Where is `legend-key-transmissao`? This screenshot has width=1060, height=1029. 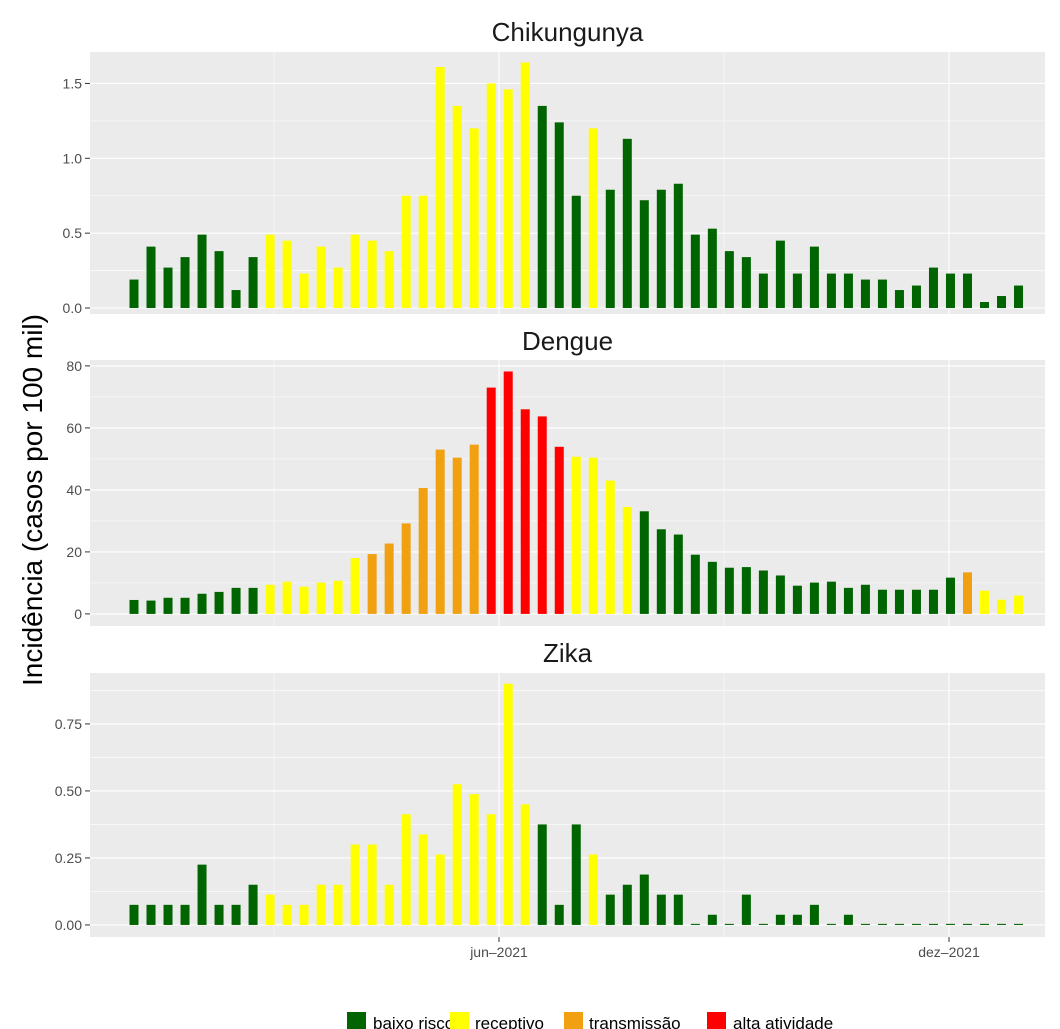
legend-key-transmissao is located at coordinates (573, 1020).